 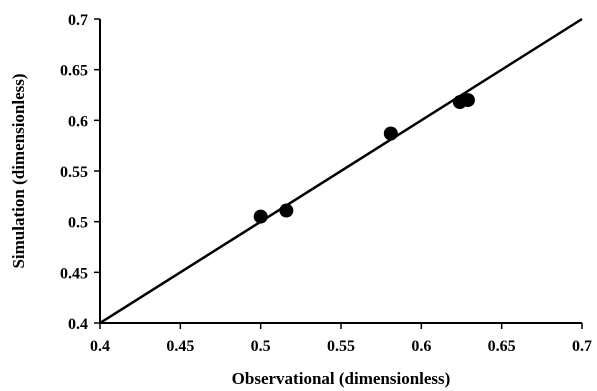 I want to click on y-tick-label: 0.45, so click(x=74, y=273).